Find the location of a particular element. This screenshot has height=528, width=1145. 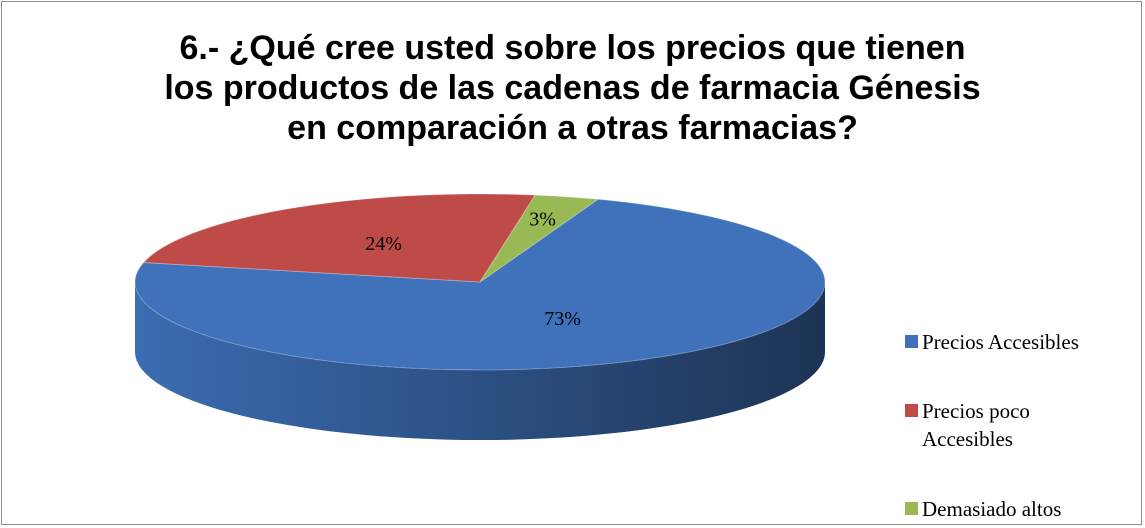

legend-item: Precios poco Accesibles is located at coordinates (1013, 425).